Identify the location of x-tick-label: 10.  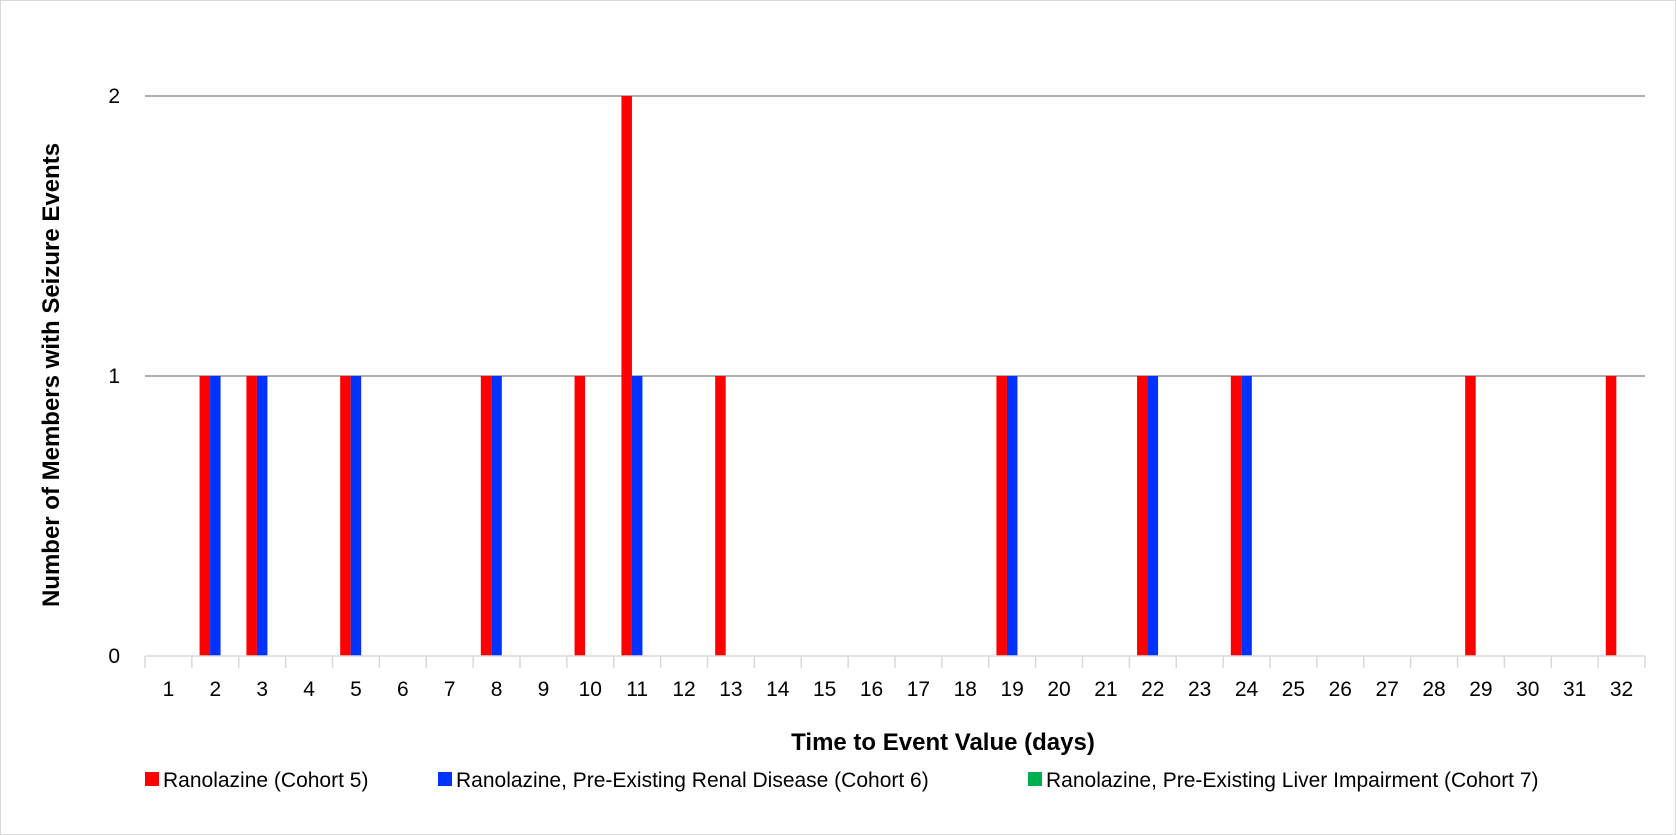
(590, 689).